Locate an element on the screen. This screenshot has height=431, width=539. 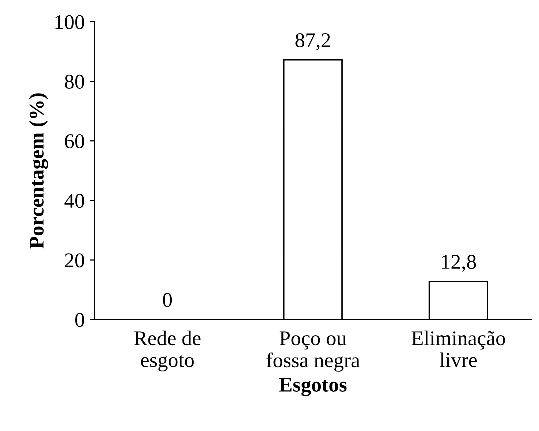
x-tick-label: Rede de esgoto is located at coordinates (167, 351).